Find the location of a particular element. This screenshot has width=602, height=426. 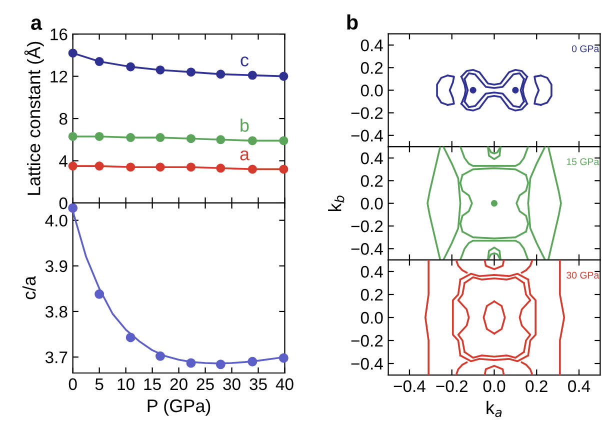

chart-title: a is located at coordinates (36, 24).